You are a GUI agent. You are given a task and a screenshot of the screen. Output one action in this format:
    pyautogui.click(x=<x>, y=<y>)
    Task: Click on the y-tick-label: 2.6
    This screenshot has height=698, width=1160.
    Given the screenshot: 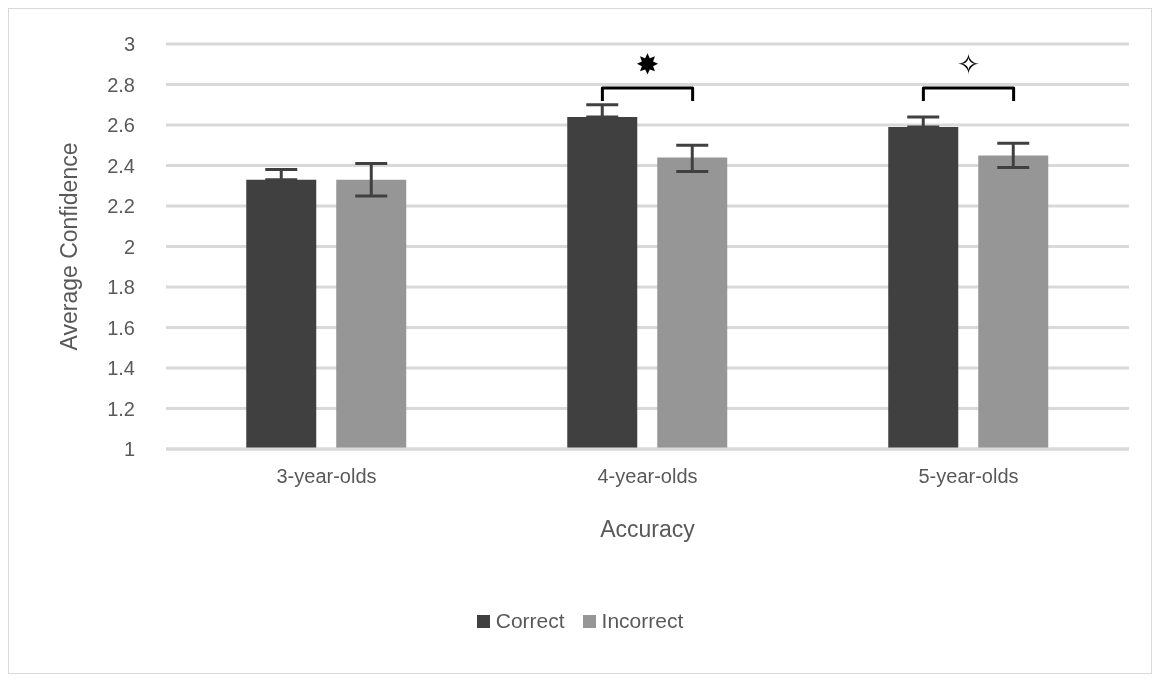 What is the action you would take?
    pyautogui.click(x=121, y=125)
    